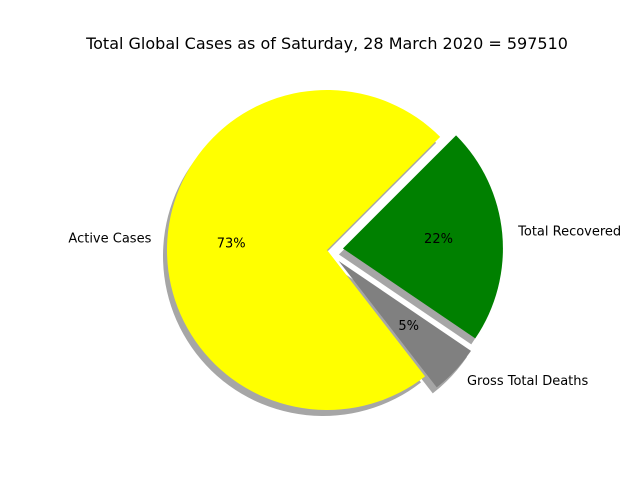 The height and width of the screenshot is (480, 640). I want to click on slice-label-gross-total-deaths: Gross Total Deaths, so click(528, 381).